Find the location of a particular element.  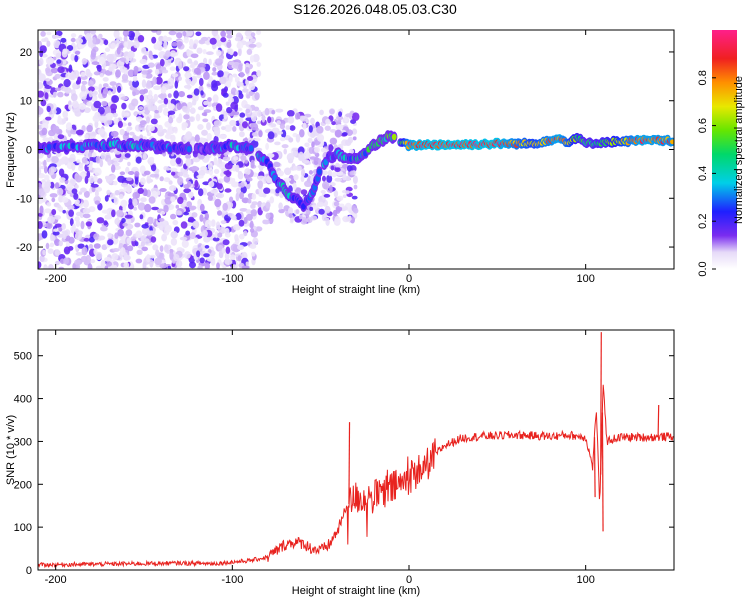

y-tick-label: 20 is located at coordinates (26, 53).